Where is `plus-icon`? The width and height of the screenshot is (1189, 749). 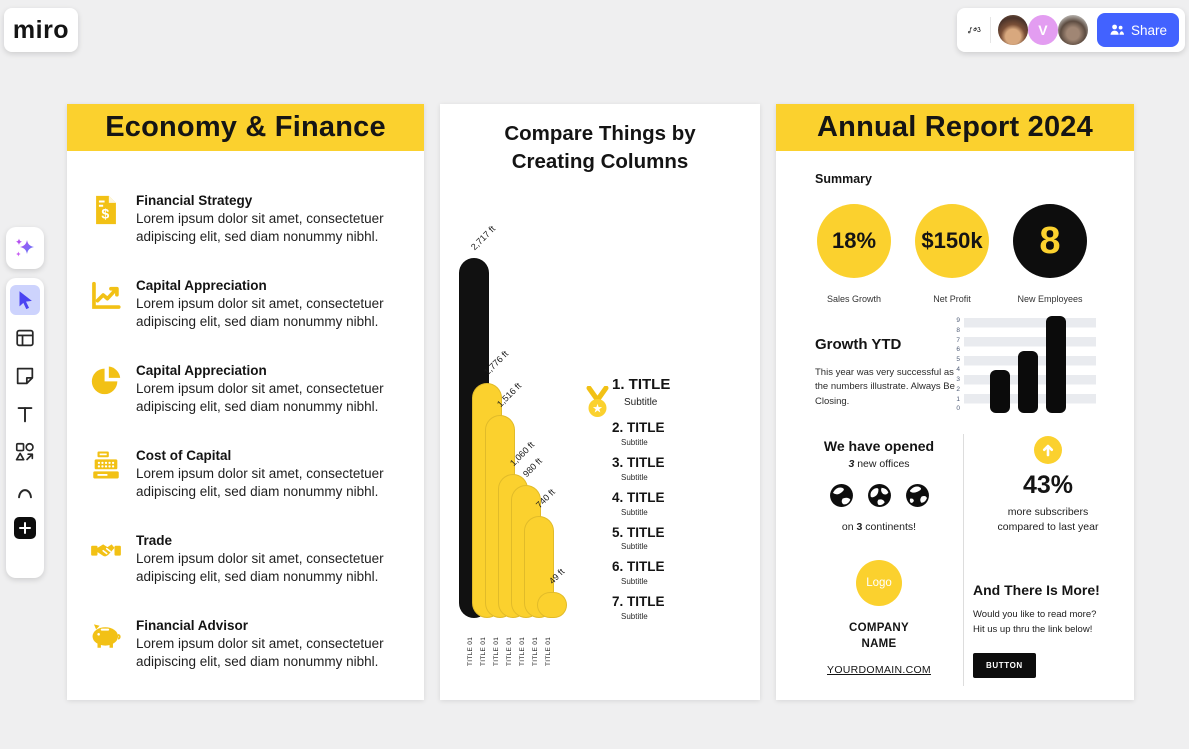 plus-icon is located at coordinates (25, 528).